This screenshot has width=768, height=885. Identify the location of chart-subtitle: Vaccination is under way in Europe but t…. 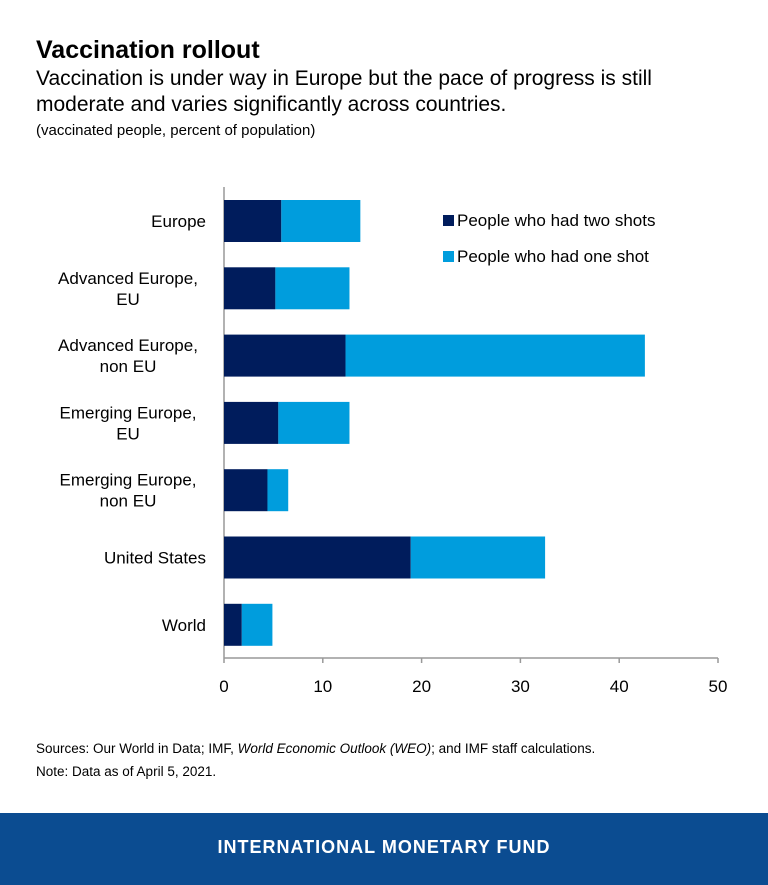
(344, 91).